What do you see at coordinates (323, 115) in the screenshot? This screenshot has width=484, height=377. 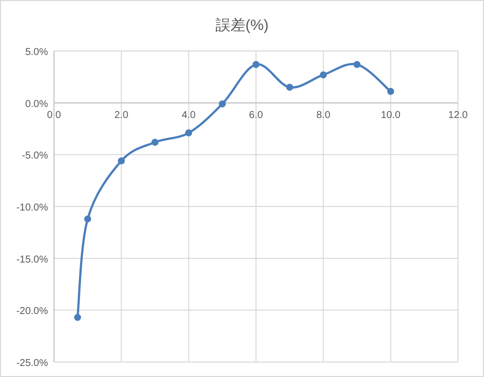 I see `x-tick-label: 8.0` at bounding box center [323, 115].